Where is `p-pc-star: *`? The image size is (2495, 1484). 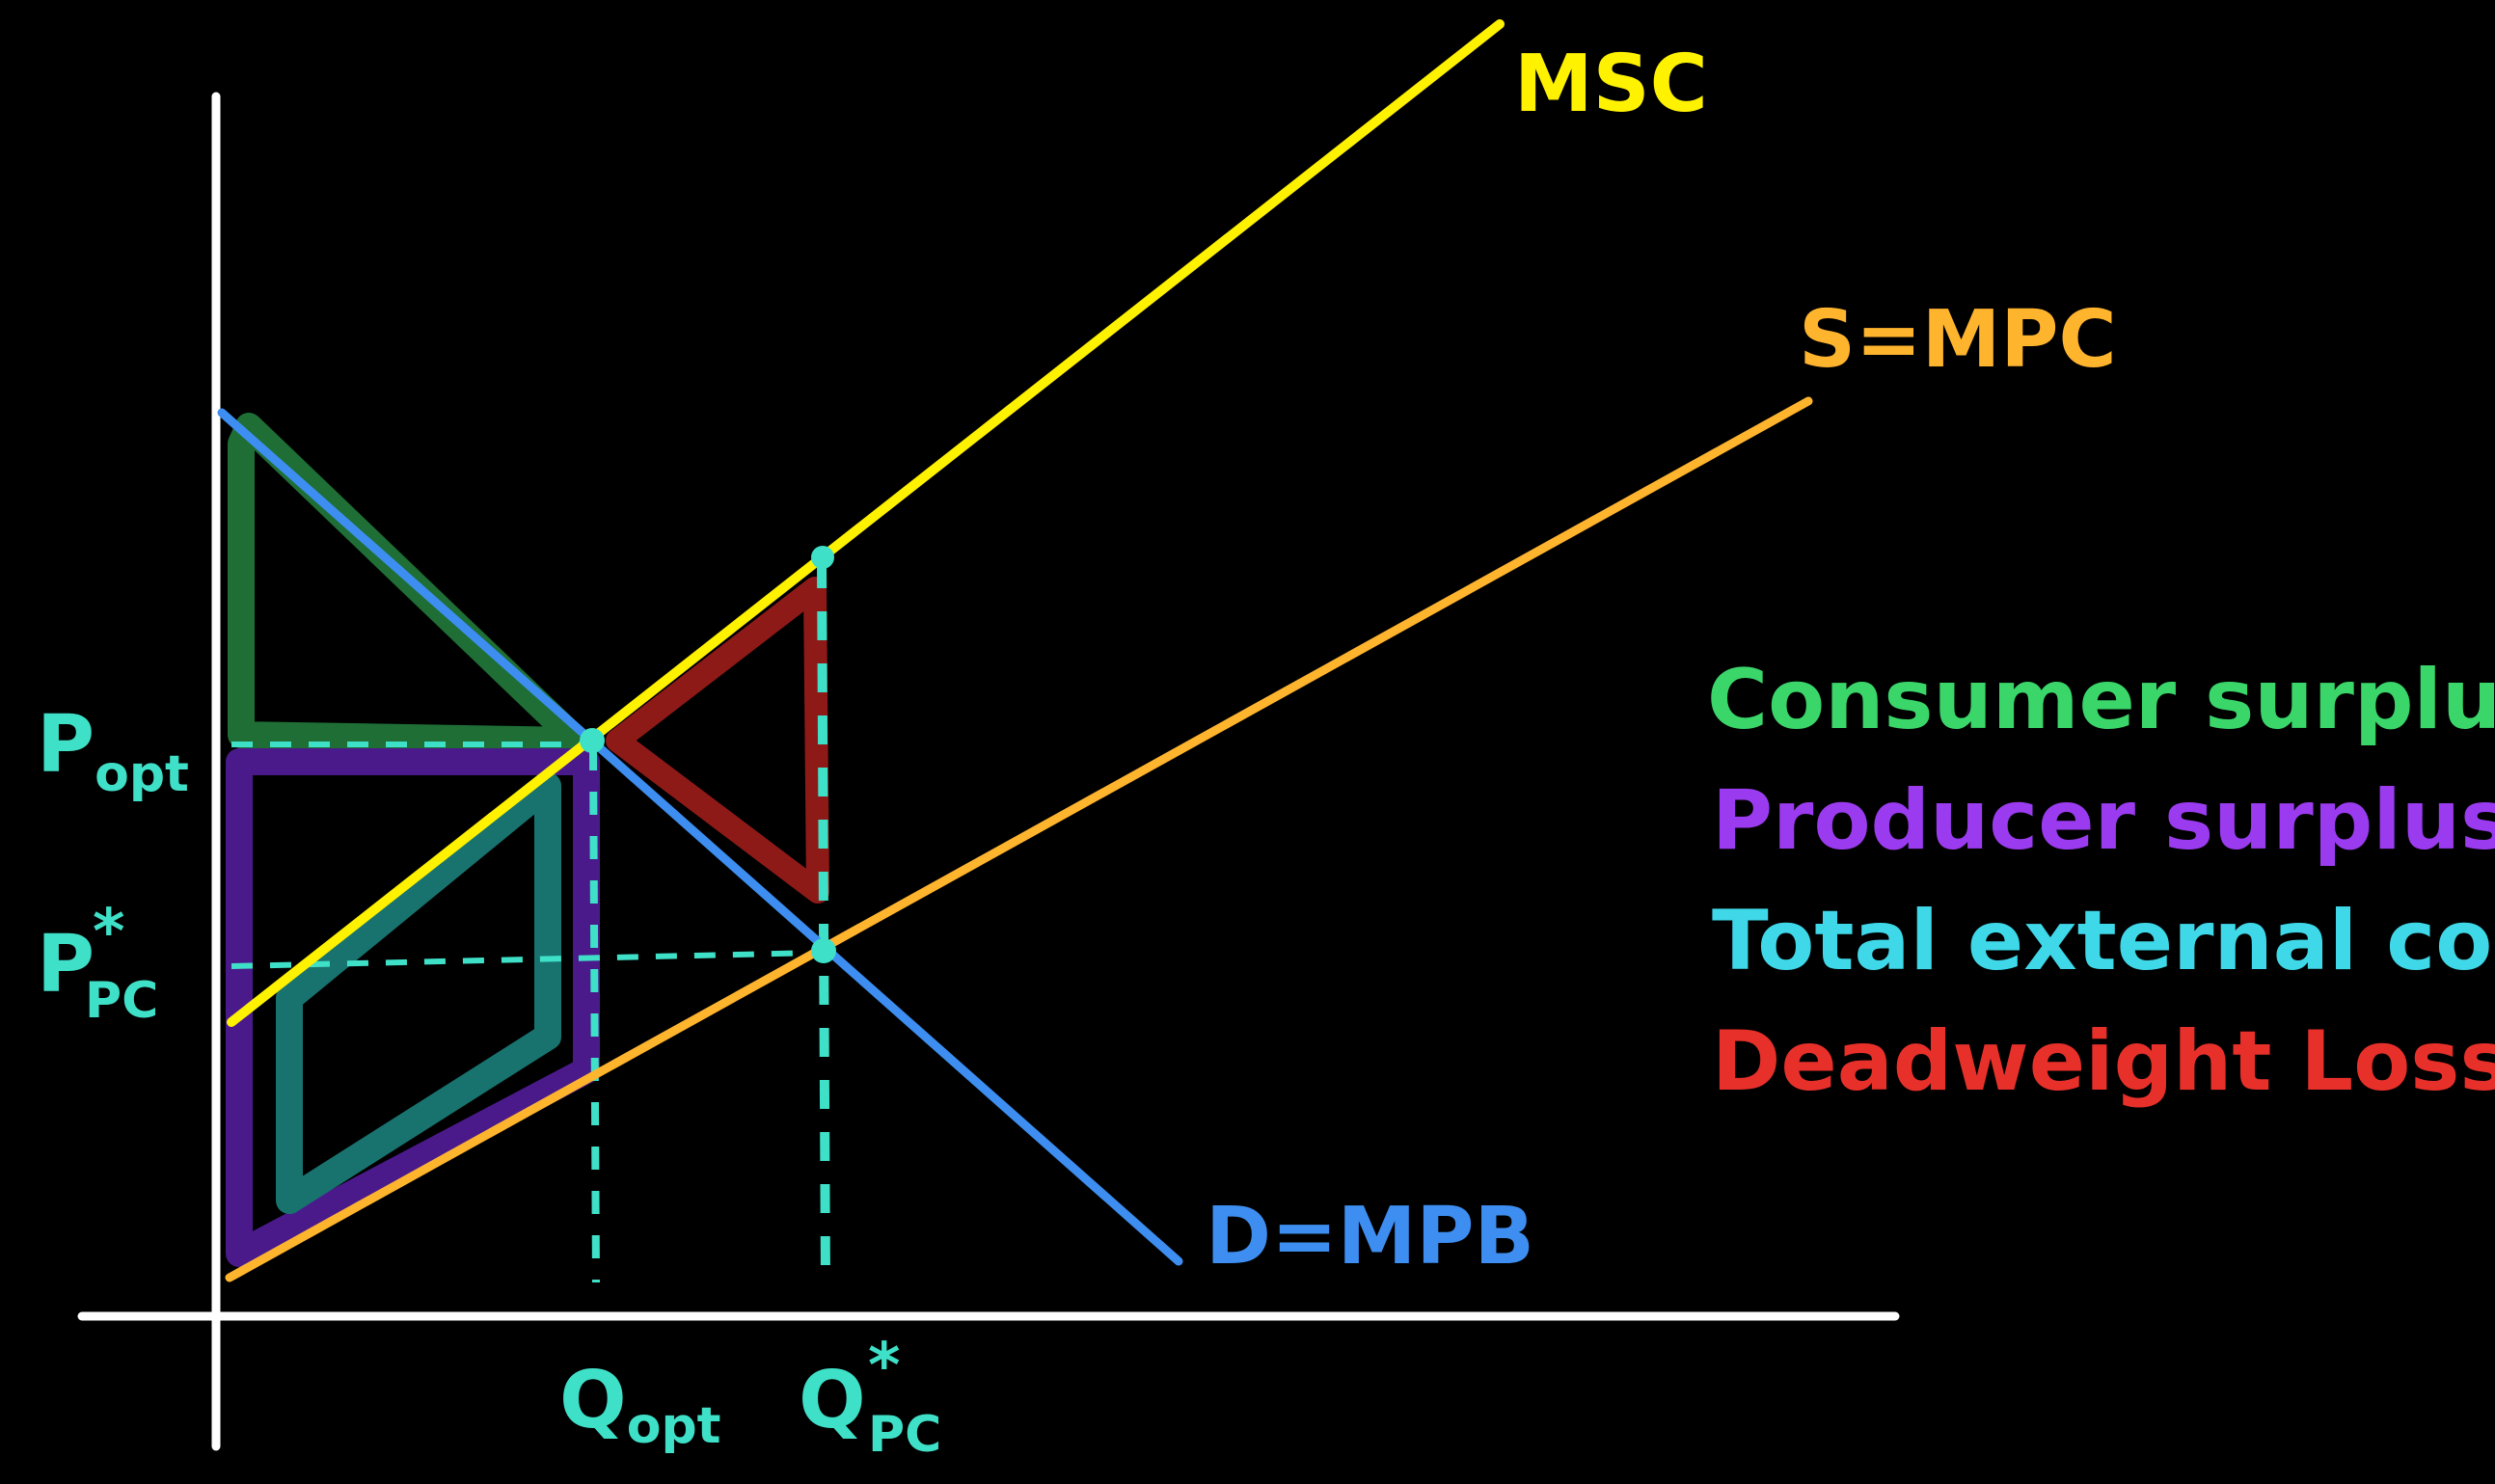 p-pc-star: * is located at coordinates (109, 932).